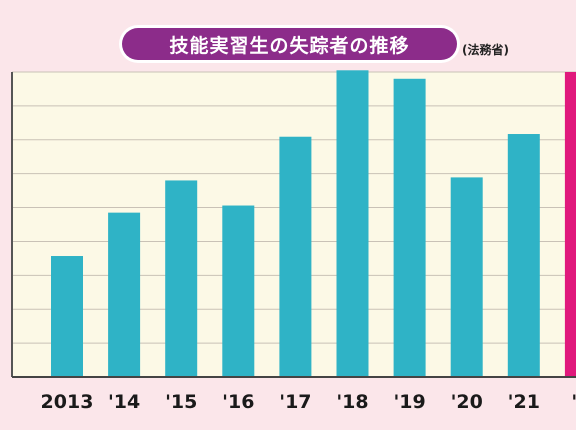 The width and height of the screenshot is (576, 430). Describe the element at coordinates (485, 50) in the screenshot. I see `source-label: (法務省)` at that location.